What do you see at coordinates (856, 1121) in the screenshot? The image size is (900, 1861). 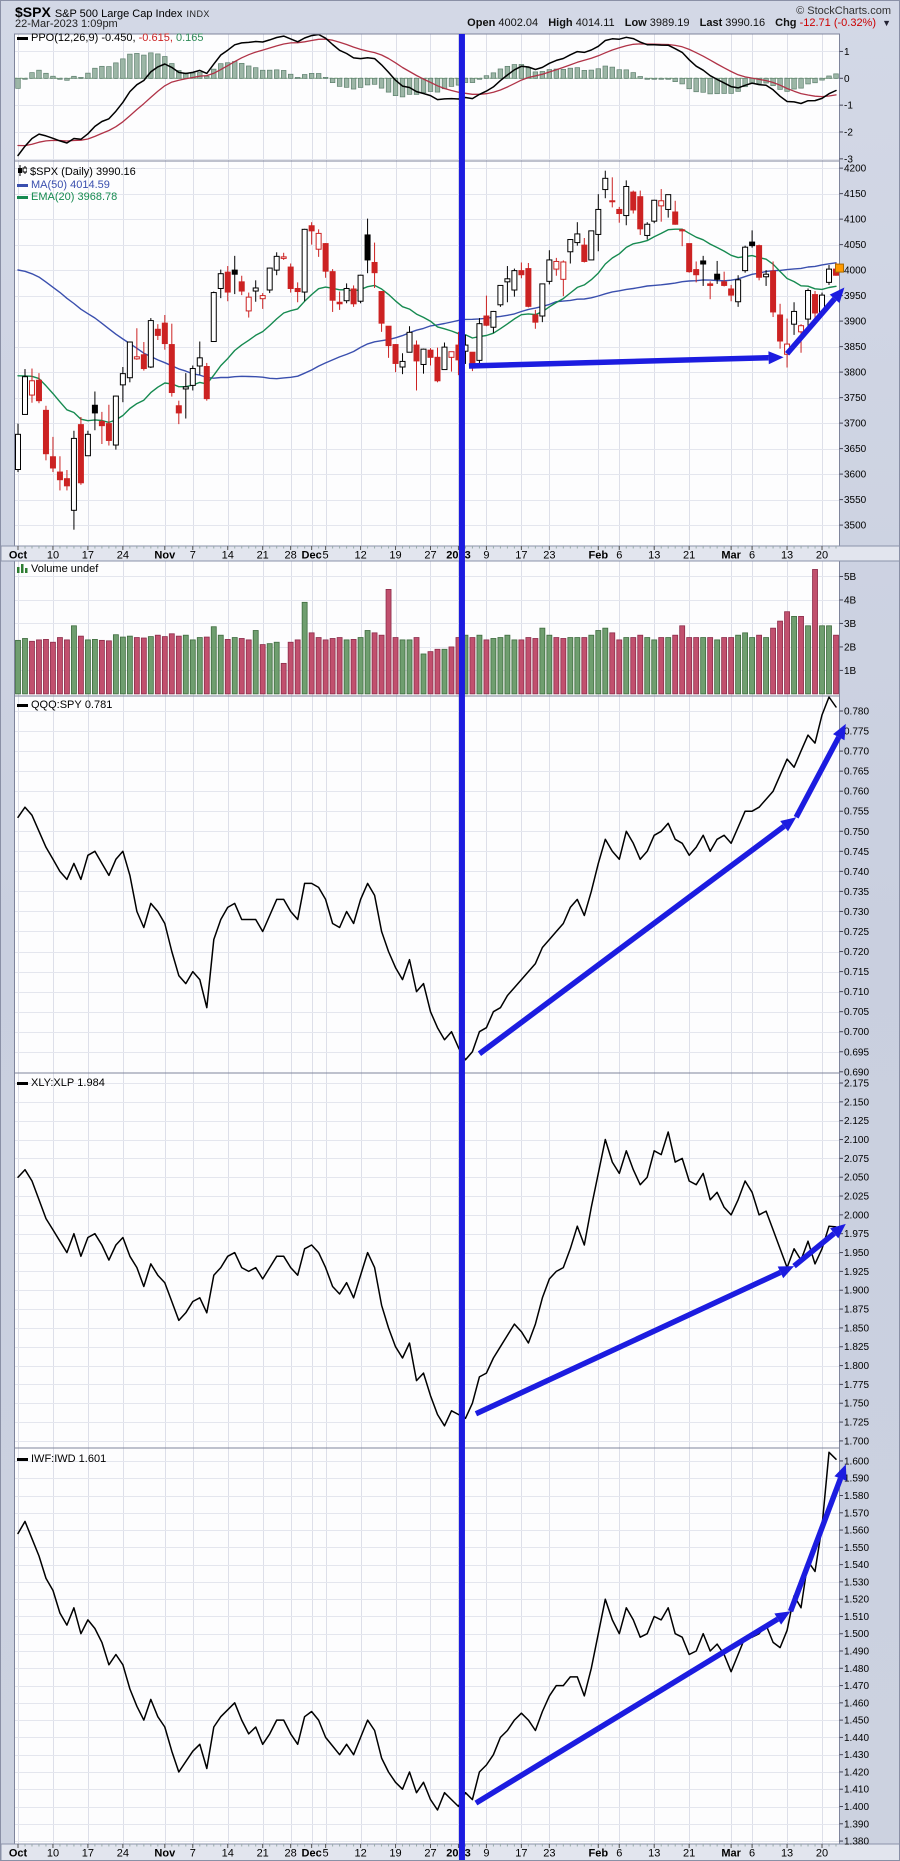 I see `svg-text: 2.125` at bounding box center [856, 1121].